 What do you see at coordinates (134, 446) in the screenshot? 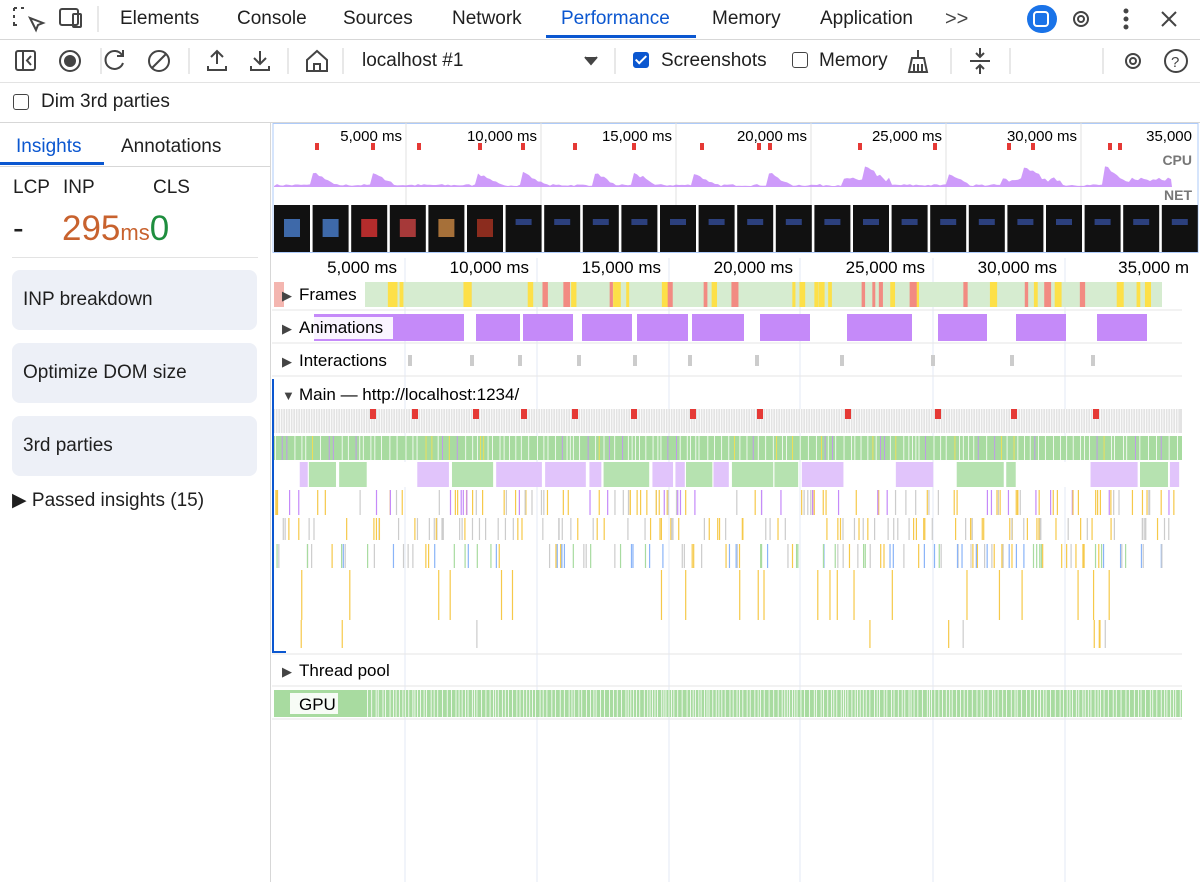
I see `insight-card: 3rd parties` at bounding box center [134, 446].